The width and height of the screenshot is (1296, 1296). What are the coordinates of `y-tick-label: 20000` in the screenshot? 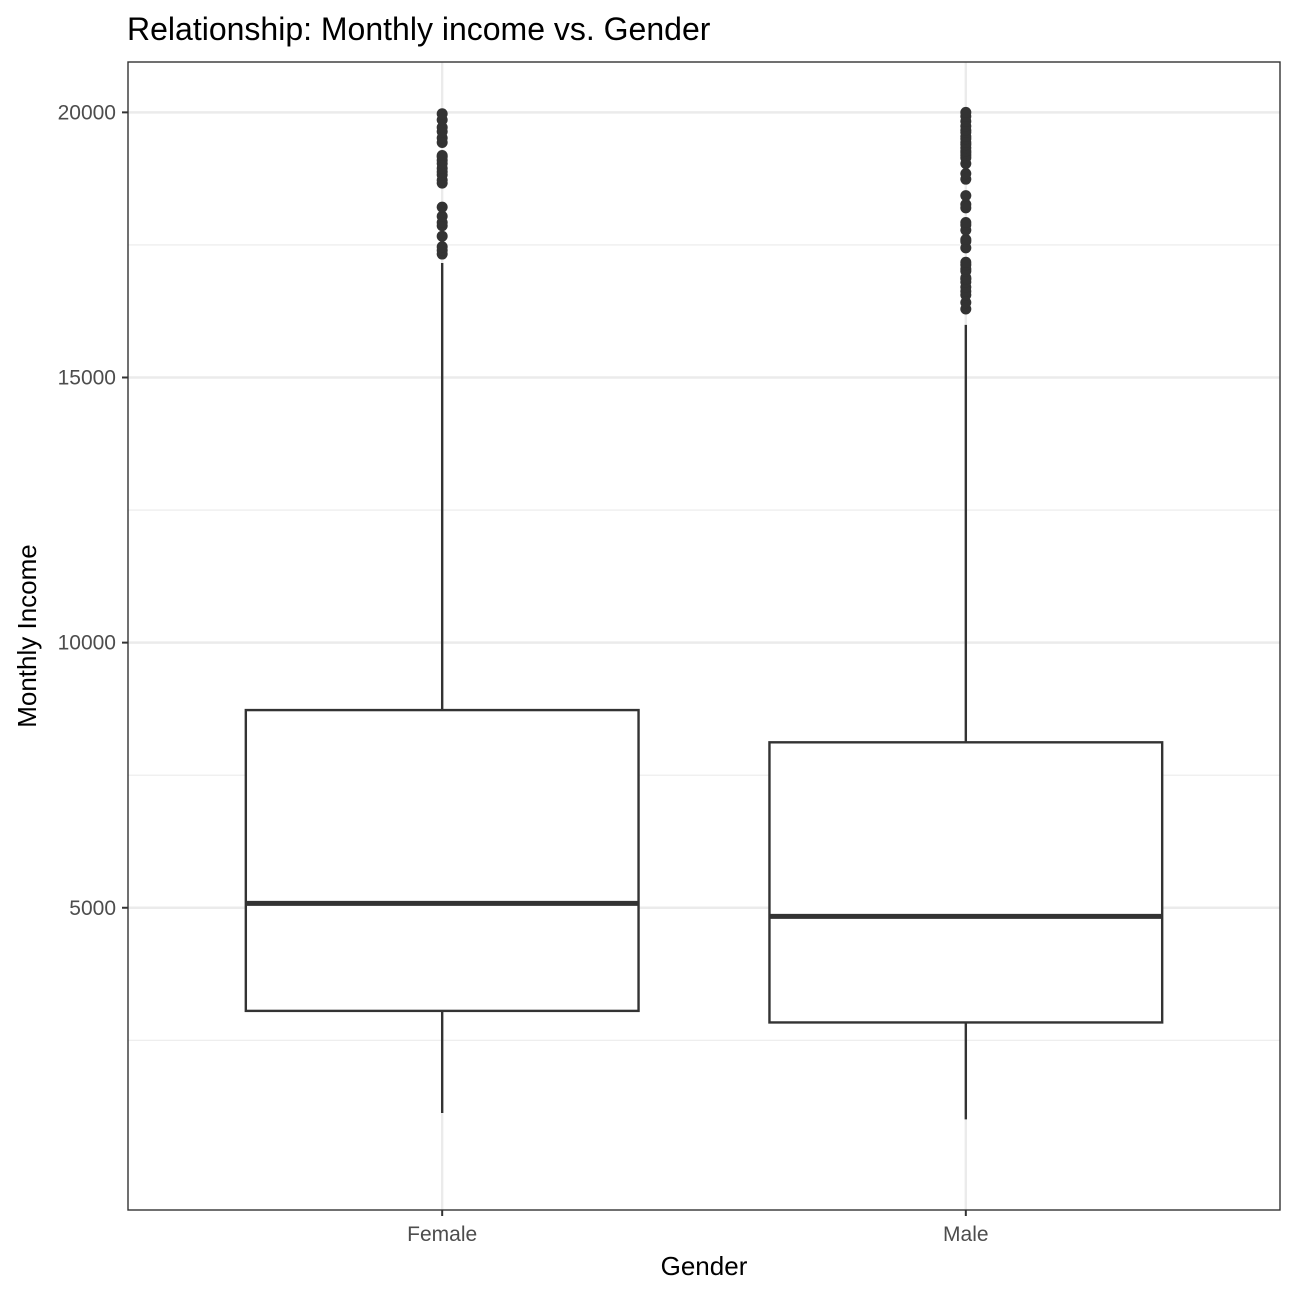 It's located at (87, 112).